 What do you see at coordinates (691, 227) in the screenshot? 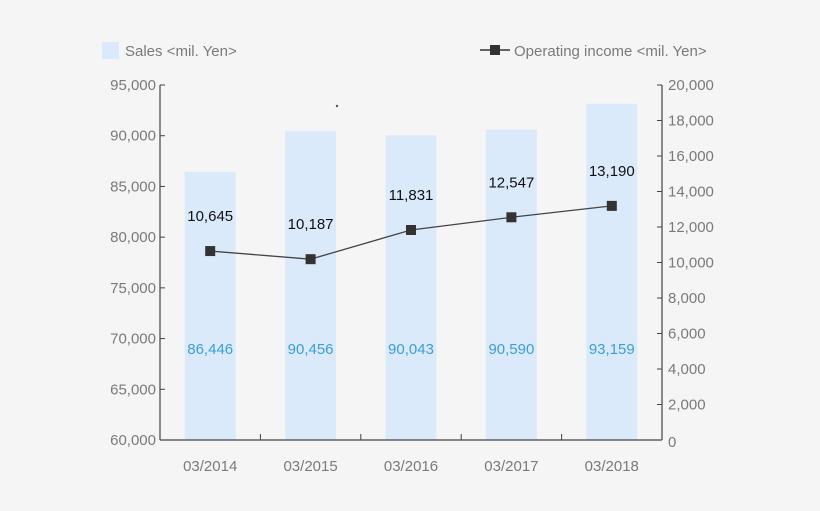
I see `right-axis-tick-label: 12,000` at bounding box center [691, 227].